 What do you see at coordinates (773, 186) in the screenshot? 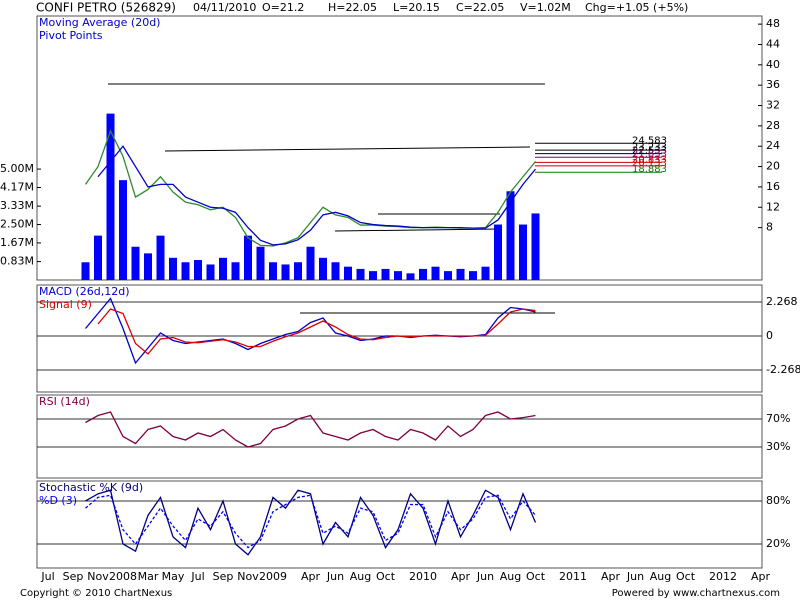
I see `y-tick-label: 16` at bounding box center [773, 186].